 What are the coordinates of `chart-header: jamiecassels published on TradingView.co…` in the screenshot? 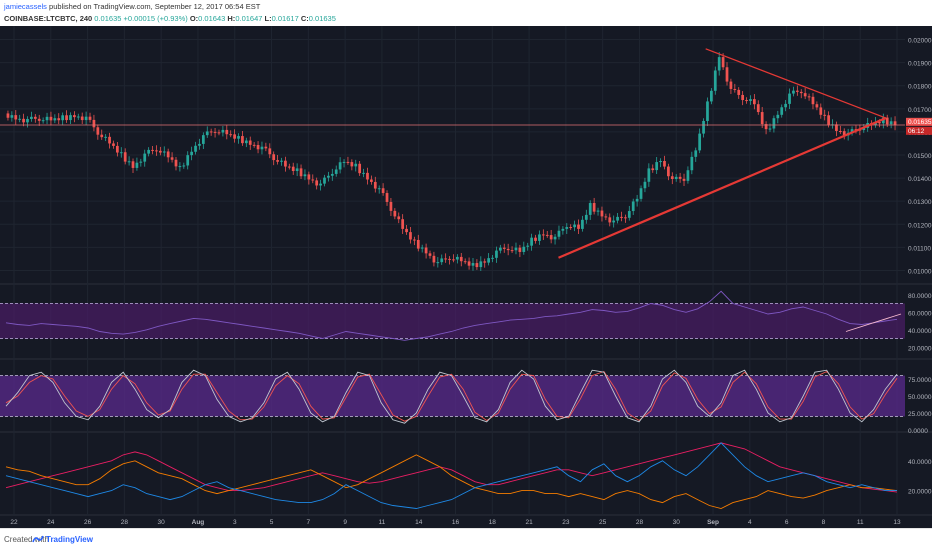 It's located at (466, 13).